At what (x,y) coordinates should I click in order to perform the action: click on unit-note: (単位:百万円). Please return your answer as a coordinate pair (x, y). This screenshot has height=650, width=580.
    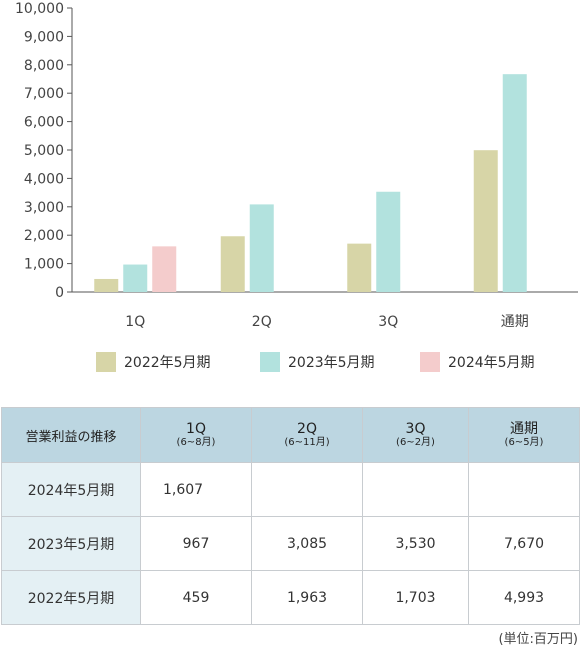
    Looking at the image, I should click on (538, 639).